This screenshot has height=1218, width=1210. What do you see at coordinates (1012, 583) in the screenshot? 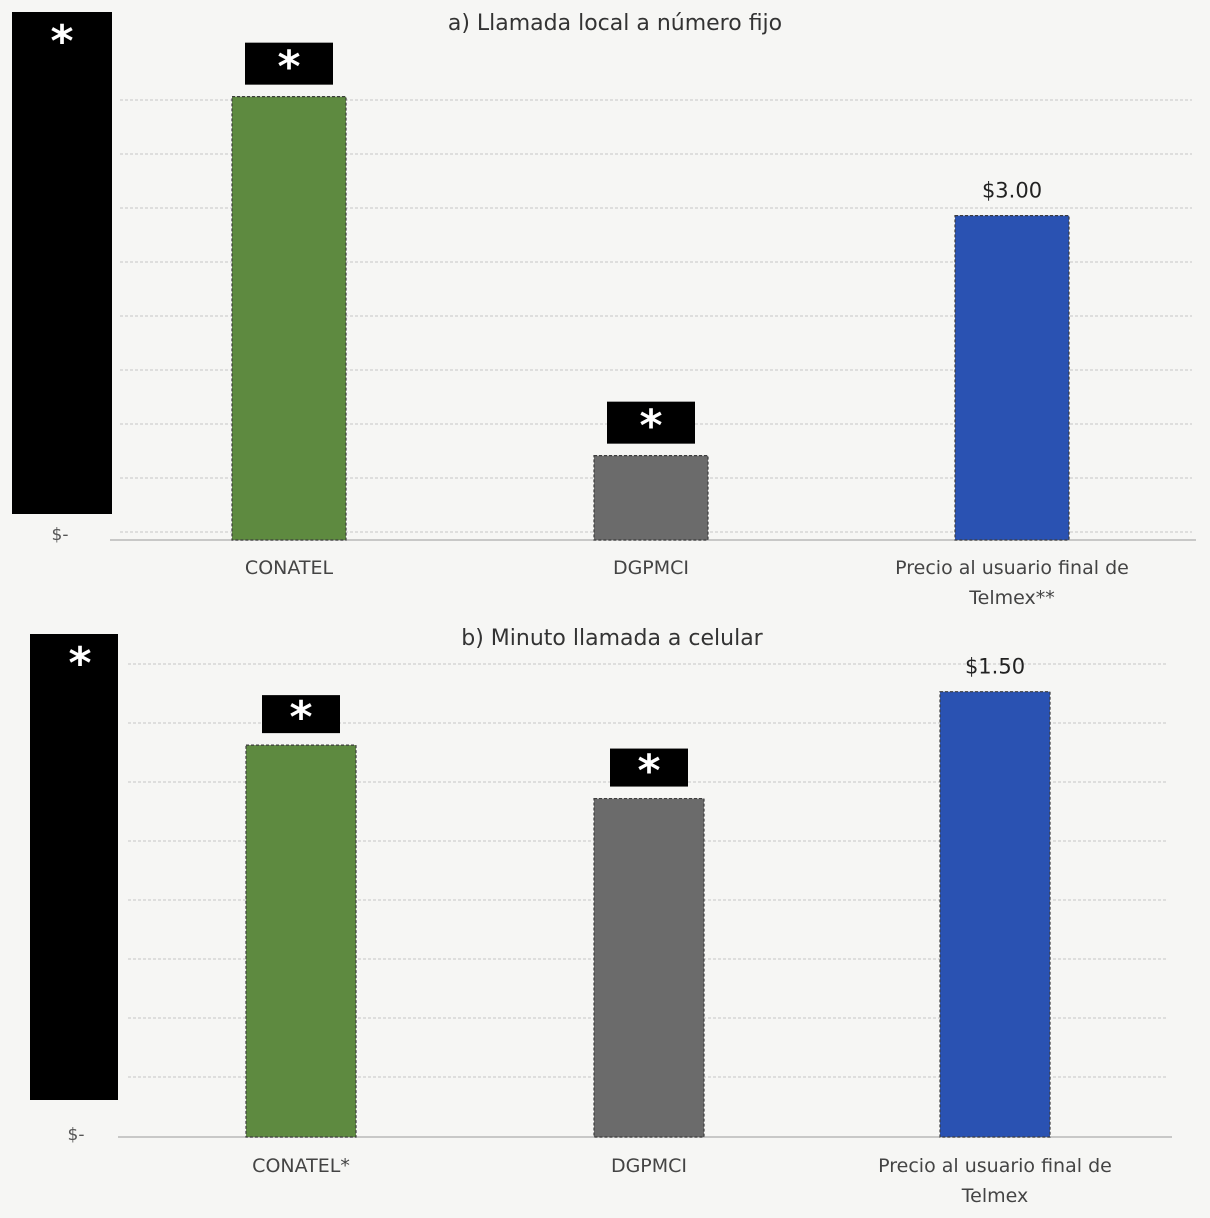
I see `chart-a-category-label-3: Precio al usuario final de Telmex**` at bounding box center [1012, 583].